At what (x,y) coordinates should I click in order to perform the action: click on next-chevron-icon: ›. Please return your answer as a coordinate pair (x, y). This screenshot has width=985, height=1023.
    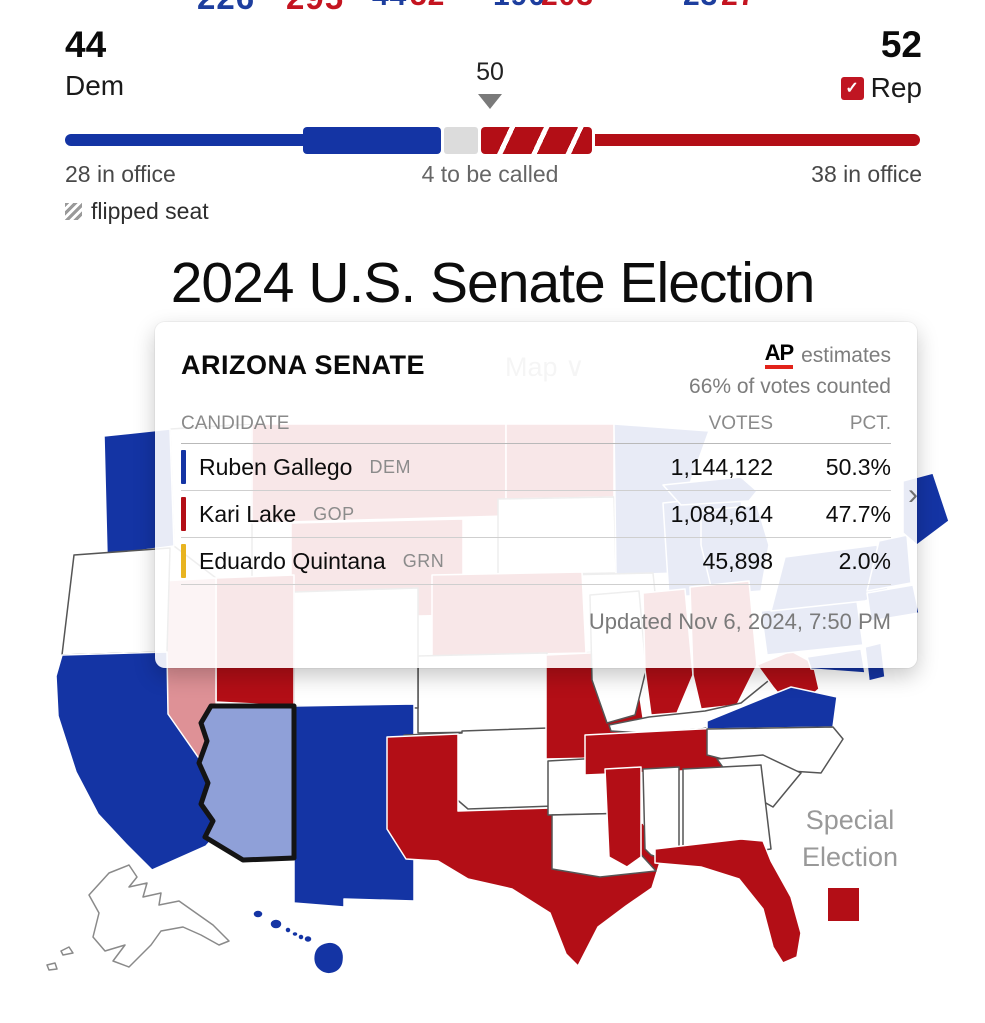
    Looking at the image, I should click on (913, 494).